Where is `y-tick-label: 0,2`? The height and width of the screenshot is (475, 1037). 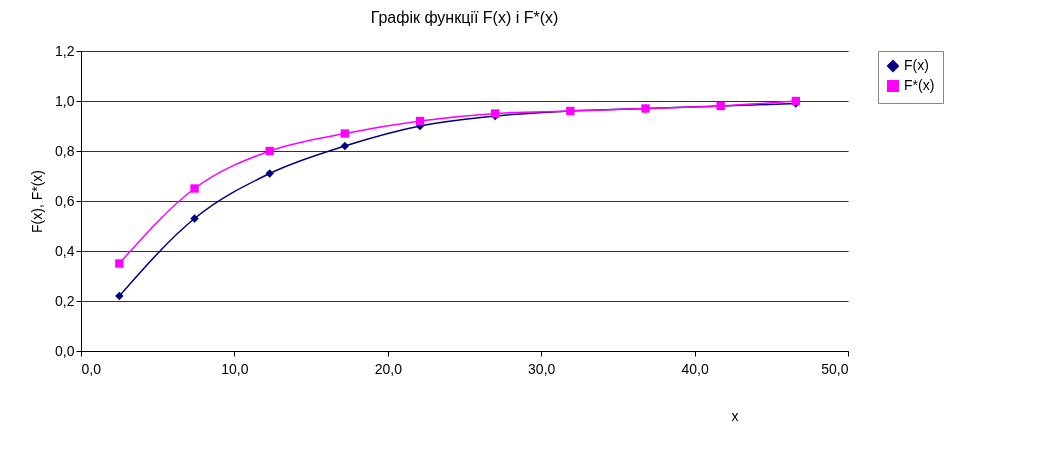
y-tick-label: 0,2 is located at coordinates (65, 300).